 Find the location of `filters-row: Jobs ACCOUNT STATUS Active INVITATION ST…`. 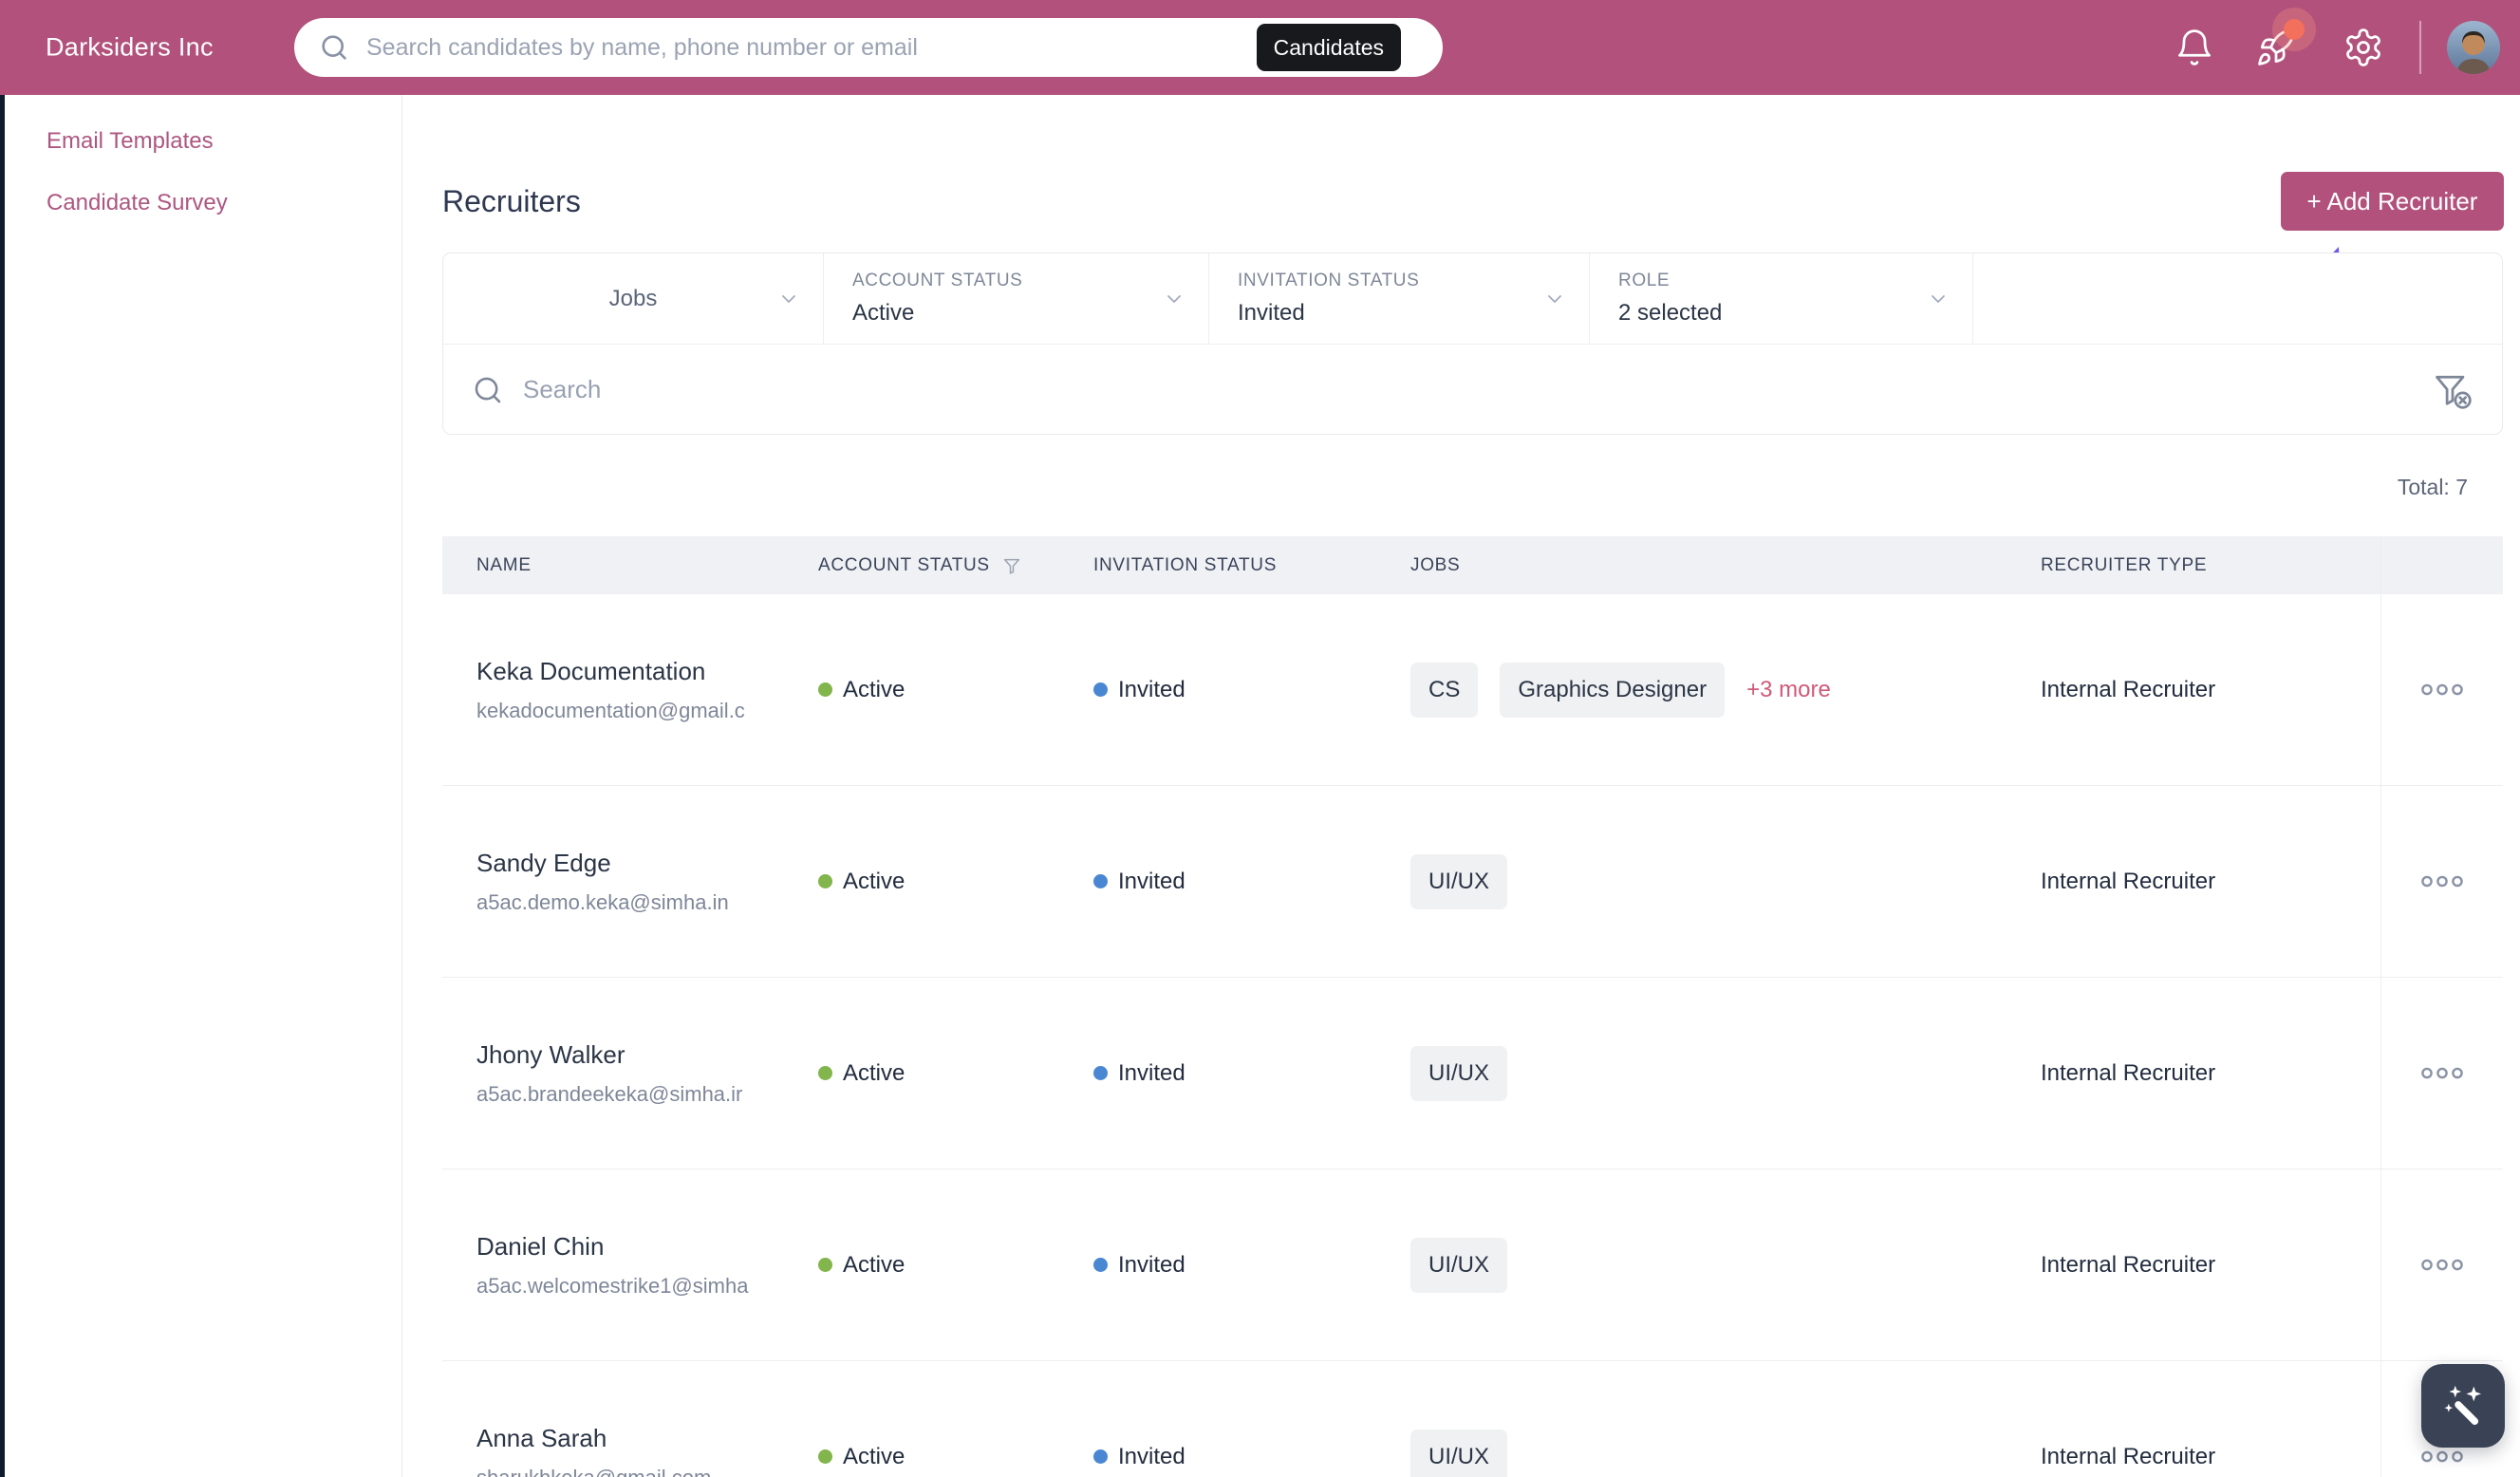

filters-row: Jobs ACCOUNT STATUS Active INVITATION ST… is located at coordinates (1473, 299).